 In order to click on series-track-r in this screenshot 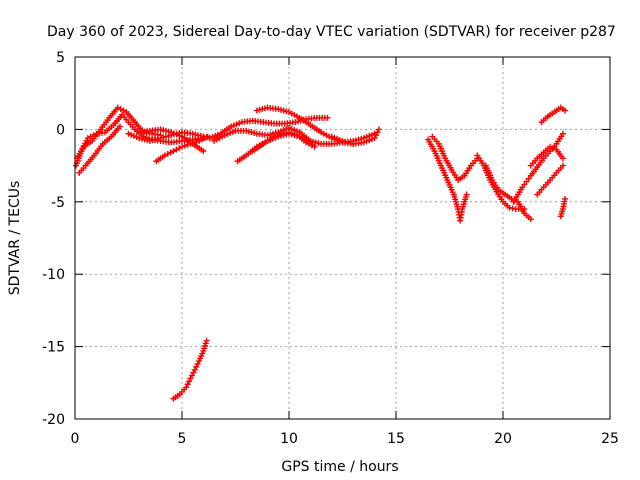, I will do `click(538, 167)`.